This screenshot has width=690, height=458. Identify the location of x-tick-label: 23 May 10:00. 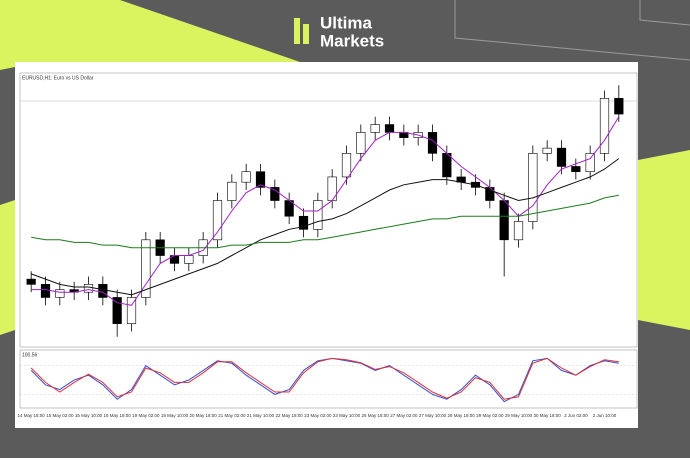
(347, 415).